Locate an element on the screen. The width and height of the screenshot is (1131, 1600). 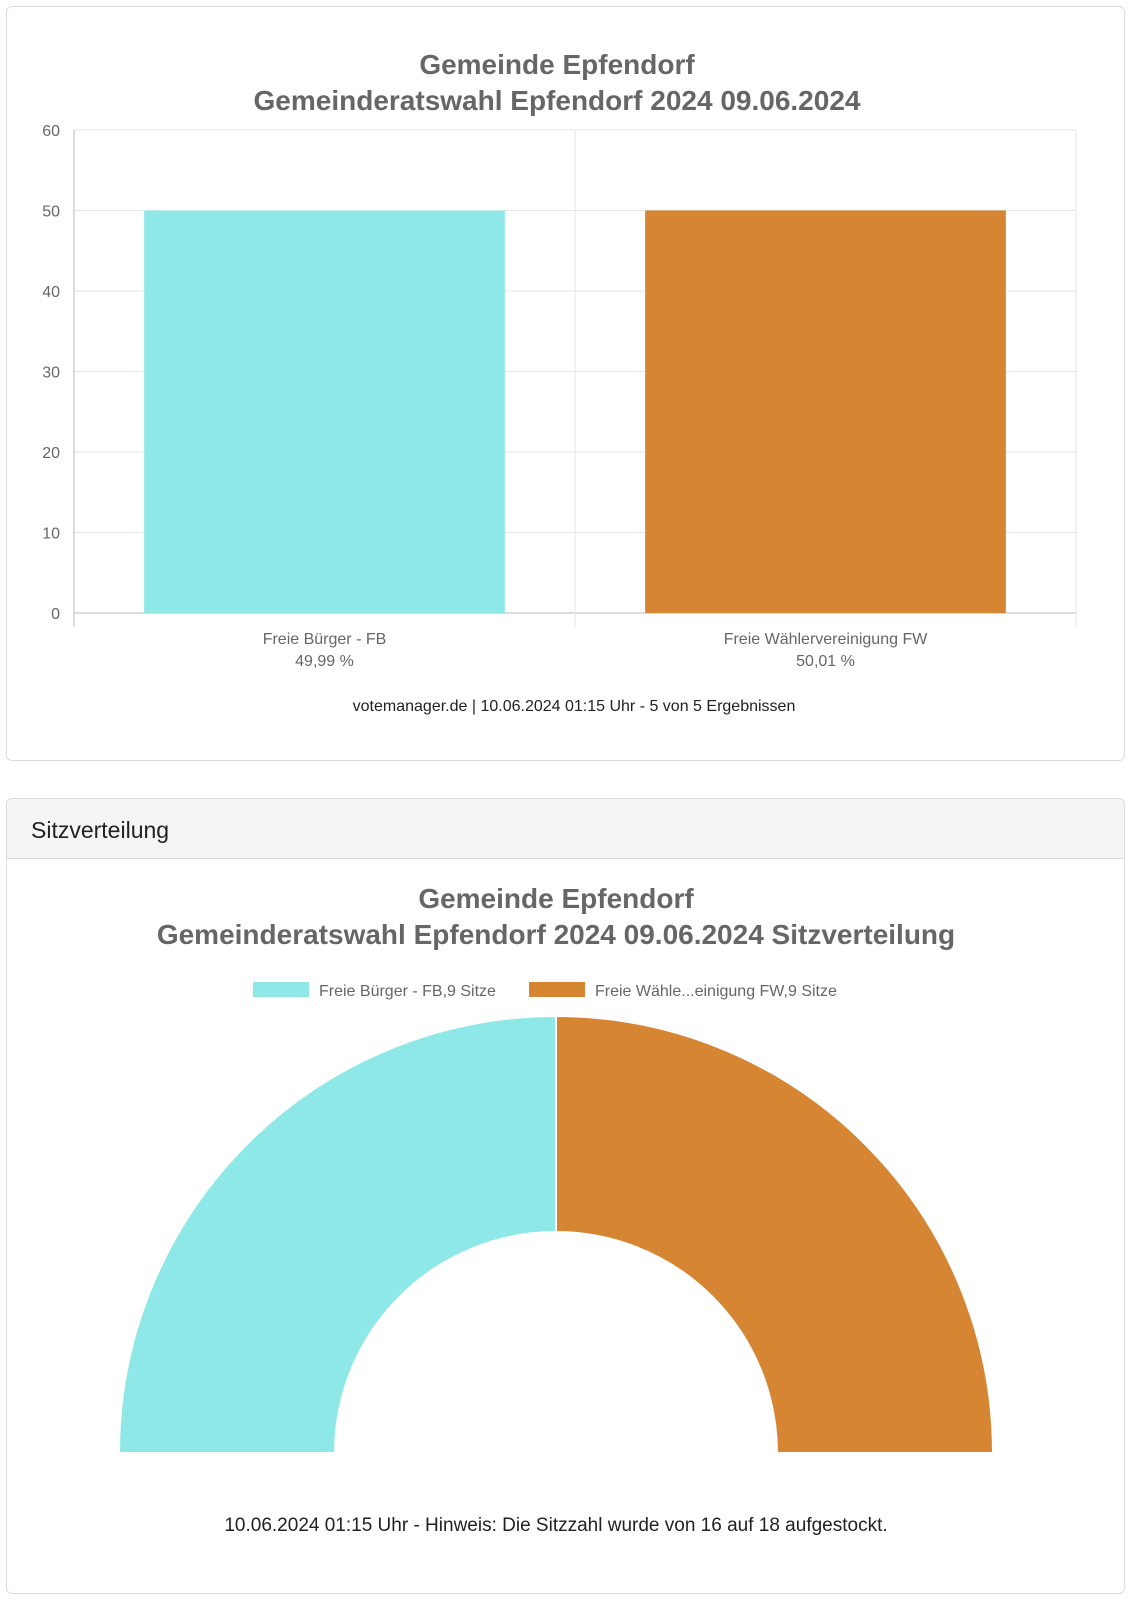
card-header-title: Sitzverteilung is located at coordinates (100, 830).